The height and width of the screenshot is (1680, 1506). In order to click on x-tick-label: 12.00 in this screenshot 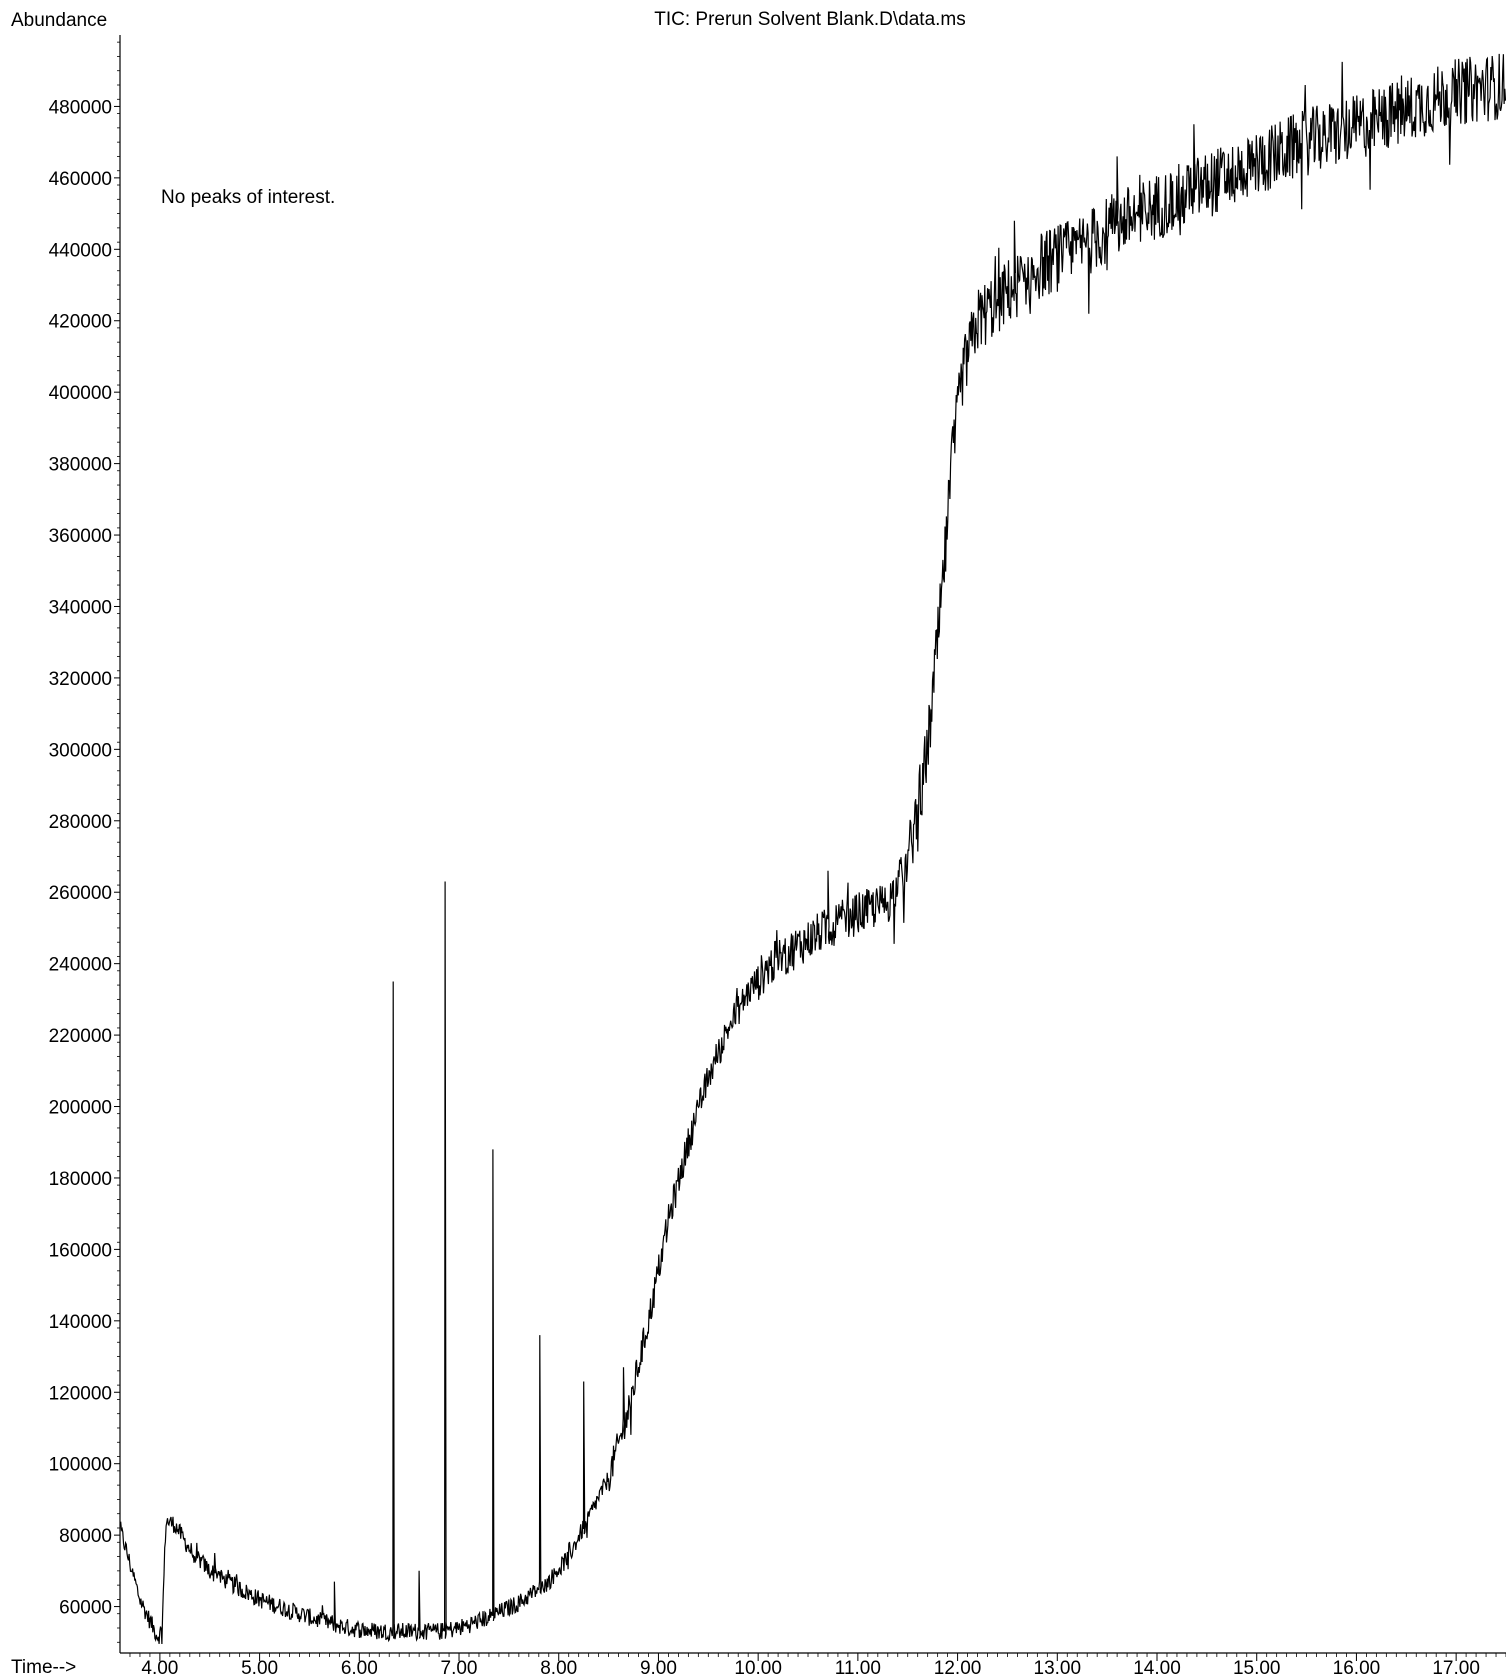, I will do `click(958, 1668)`.